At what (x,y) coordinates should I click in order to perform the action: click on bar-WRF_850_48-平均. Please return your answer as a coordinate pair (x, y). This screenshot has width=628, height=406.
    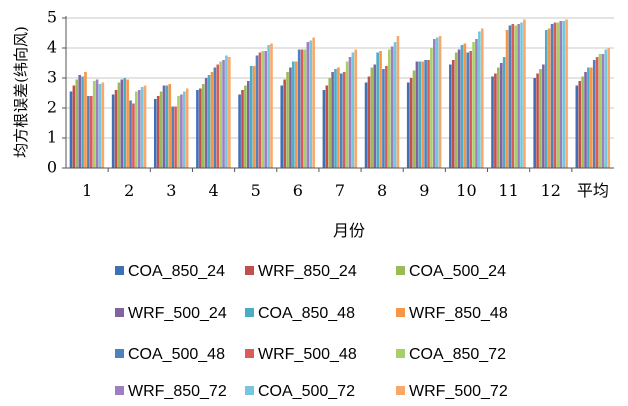
    Looking at the image, I should click on (591, 117).